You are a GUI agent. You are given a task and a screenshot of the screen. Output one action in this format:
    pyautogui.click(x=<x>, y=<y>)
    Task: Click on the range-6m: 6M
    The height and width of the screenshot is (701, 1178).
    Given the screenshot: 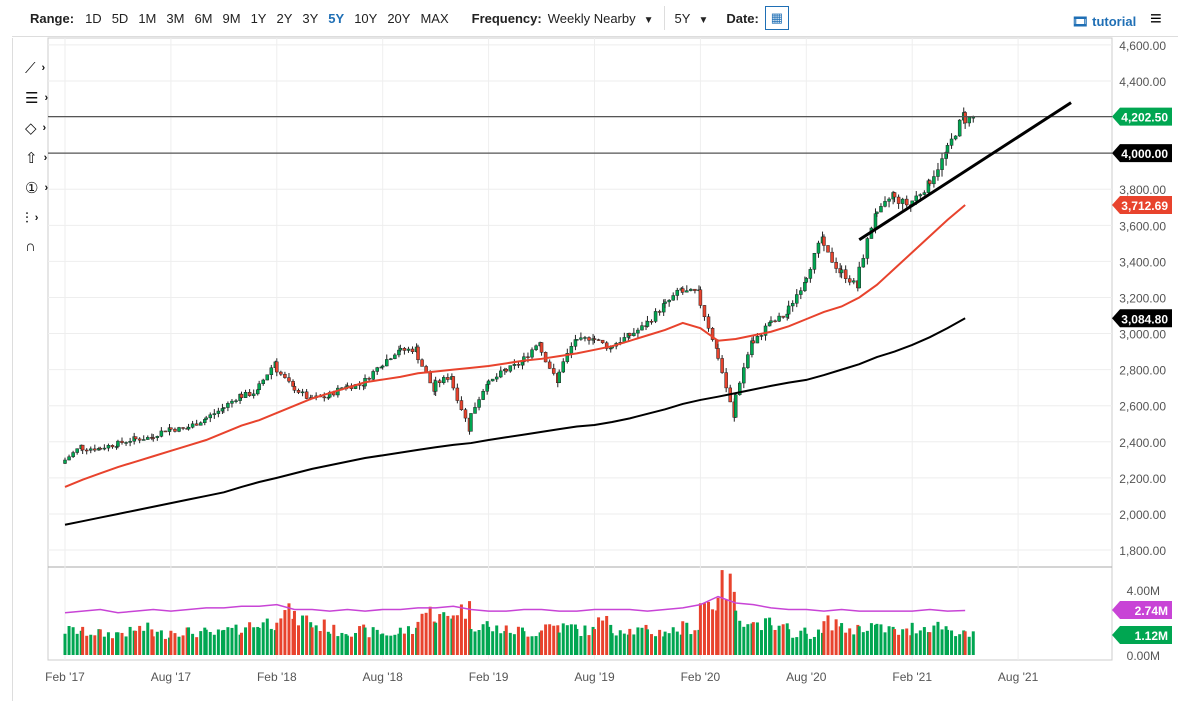 What is the action you would take?
    pyautogui.click(x=203, y=18)
    